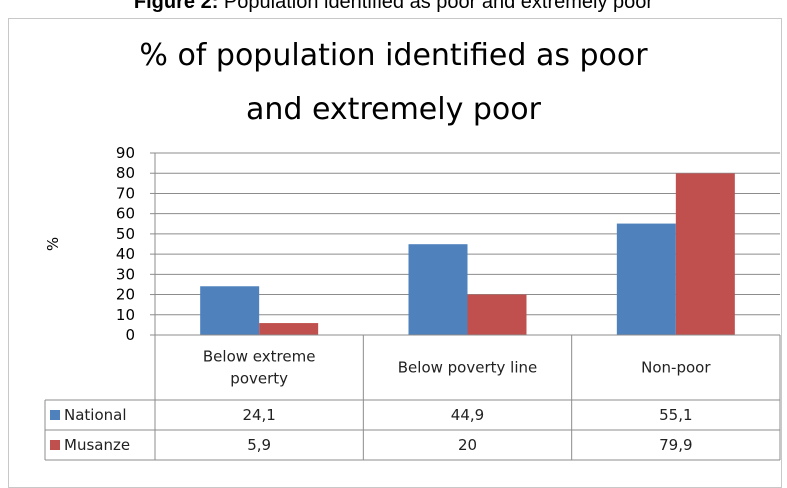 The width and height of the screenshot is (787, 488). Describe the element at coordinates (95, 415) in the screenshot. I see `legend-label-national: National` at that location.